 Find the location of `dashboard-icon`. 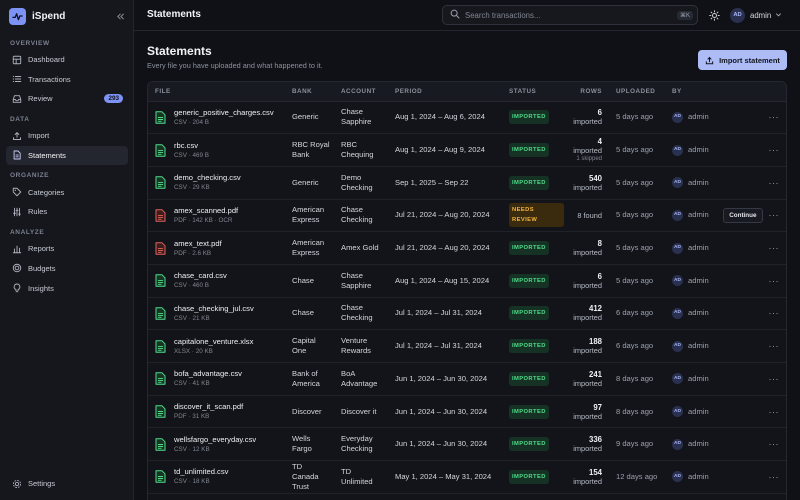

dashboard-icon is located at coordinates (17, 60).